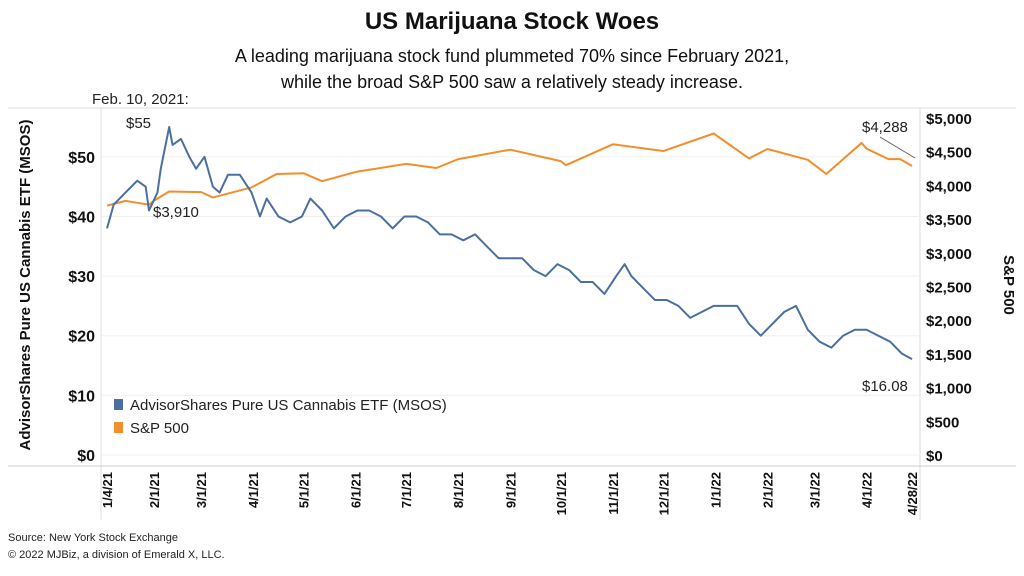 The image size is (1024, 576). What do you see at coordinates (253, 490) in the screenshot?
I see `x-tick-label: 4/1/21` at bounding box center [253, 490].